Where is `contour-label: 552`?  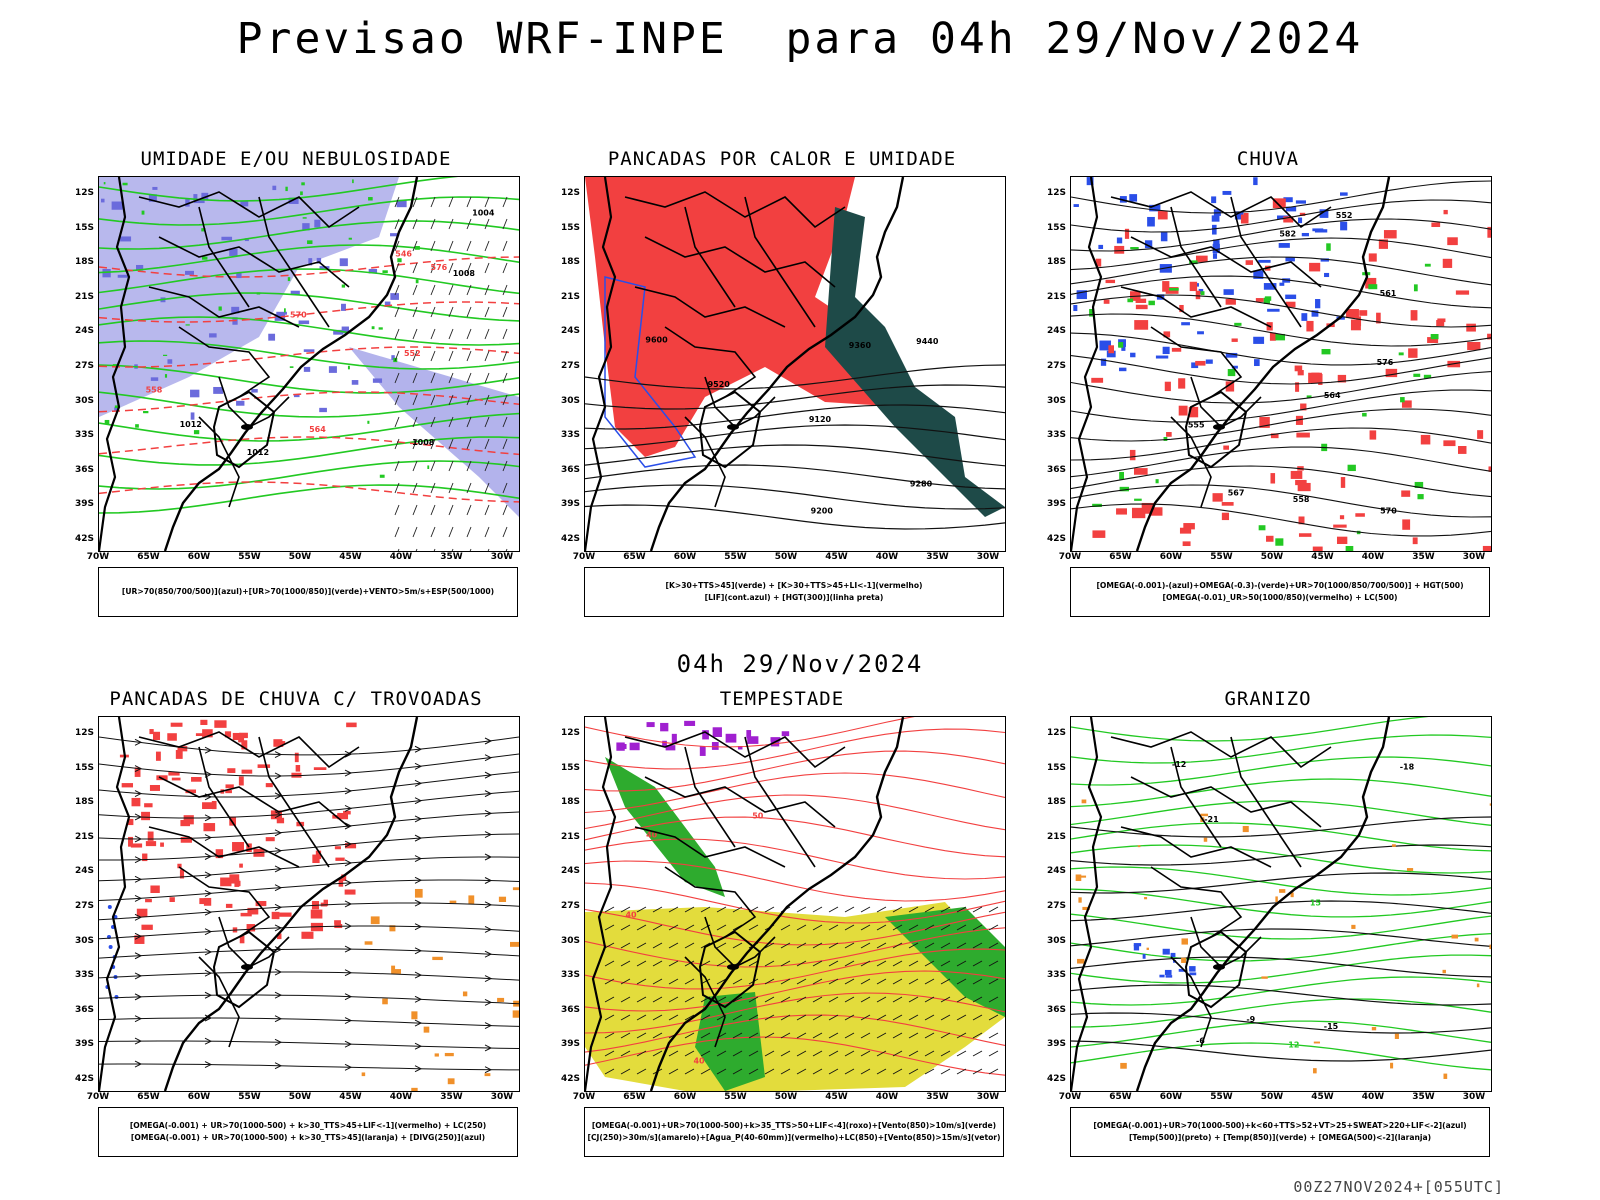 contour-label: 552 is located at coordinates (412, 353).